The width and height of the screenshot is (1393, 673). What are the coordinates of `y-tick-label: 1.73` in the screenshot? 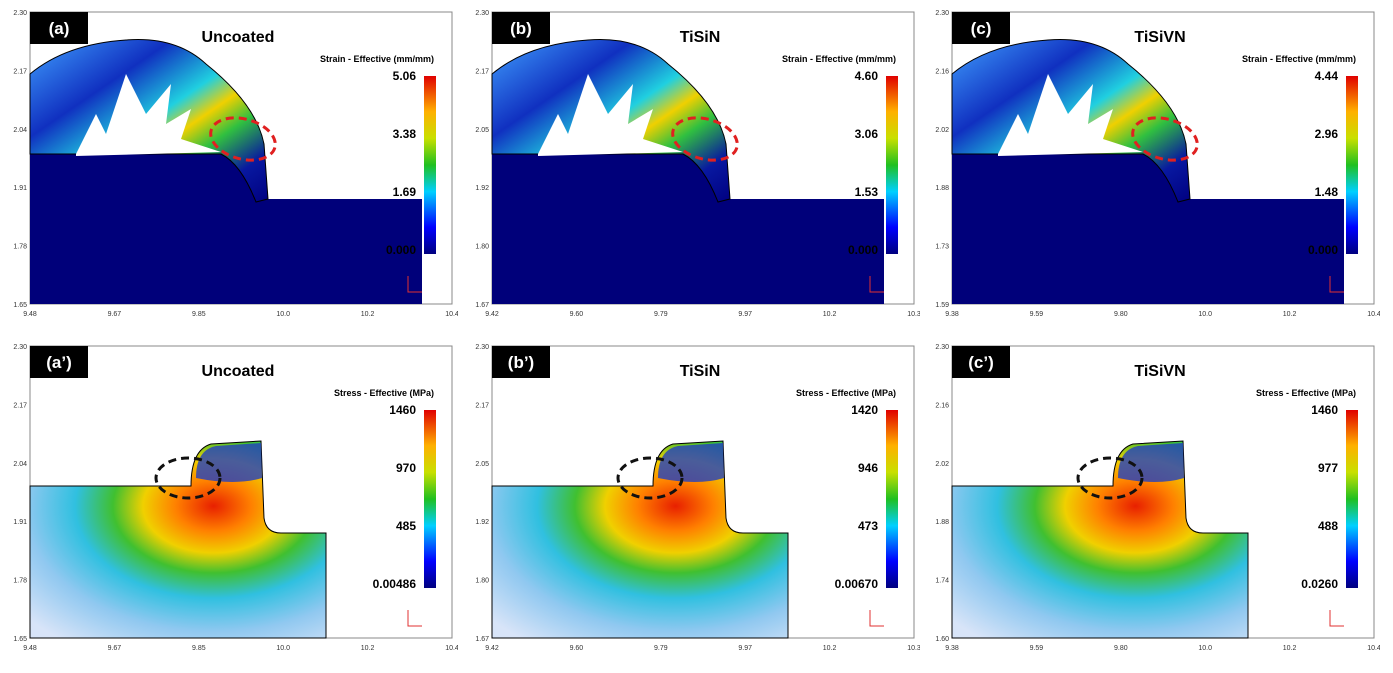 It's located at (942, 247).